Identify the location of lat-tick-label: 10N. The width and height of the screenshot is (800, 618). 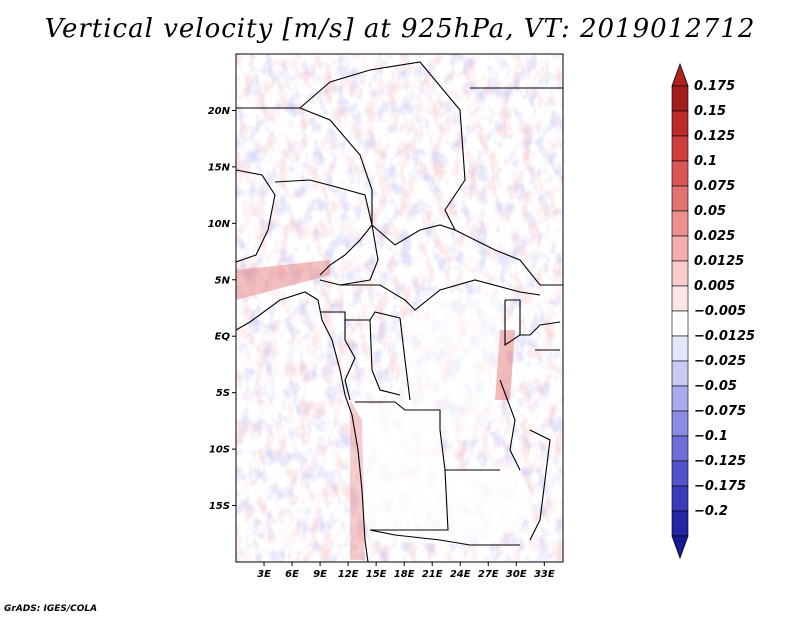
(219, 224).